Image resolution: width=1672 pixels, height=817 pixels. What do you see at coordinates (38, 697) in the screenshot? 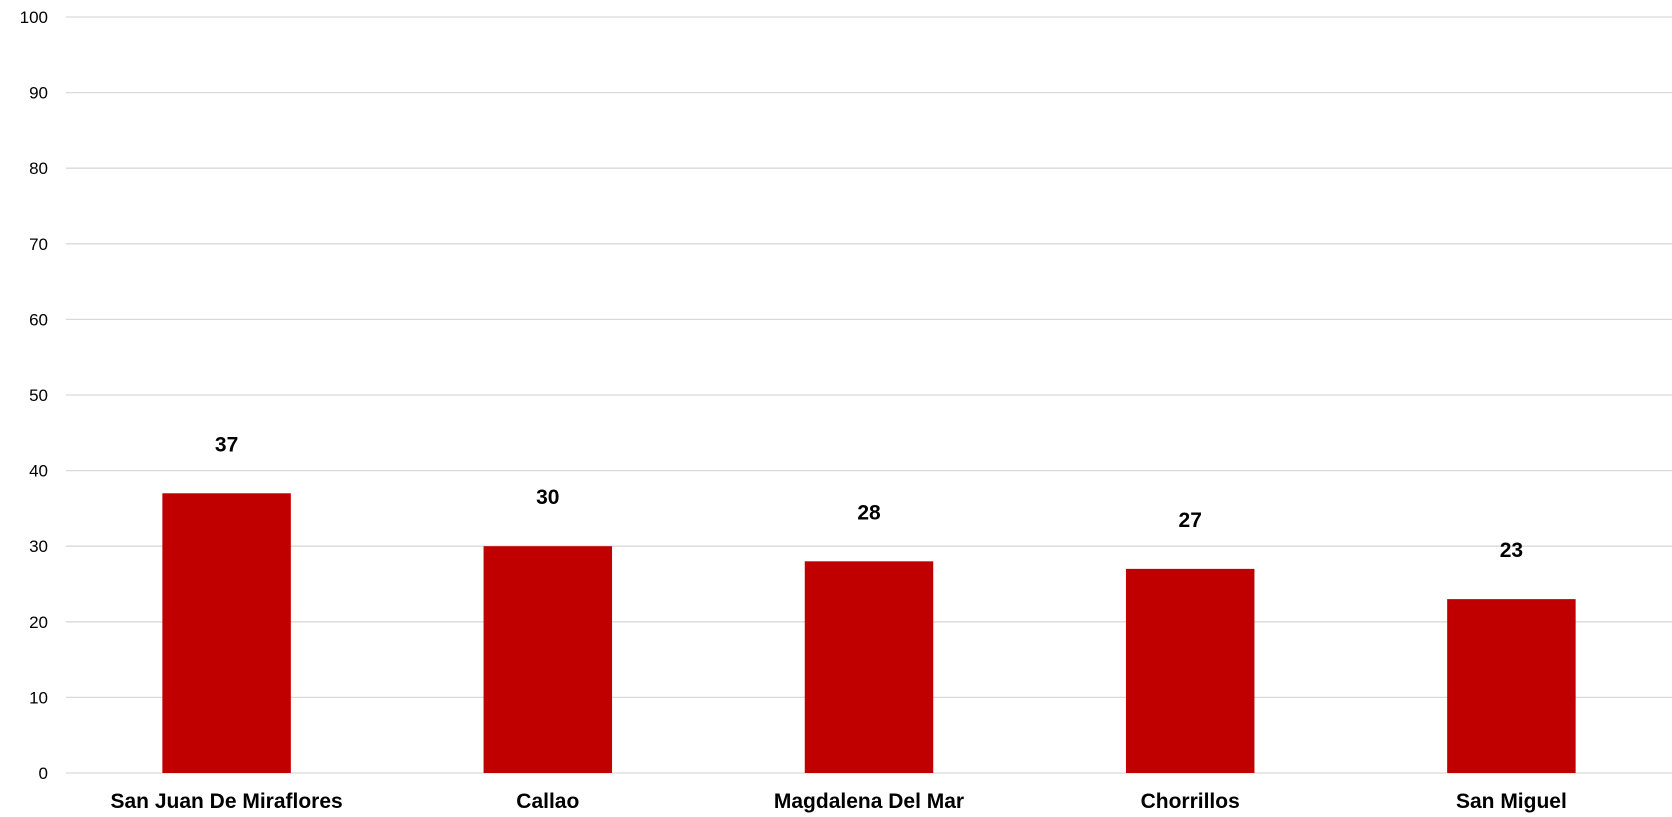
I see `y-tick-label: 10` at bounding box center [38, 697].